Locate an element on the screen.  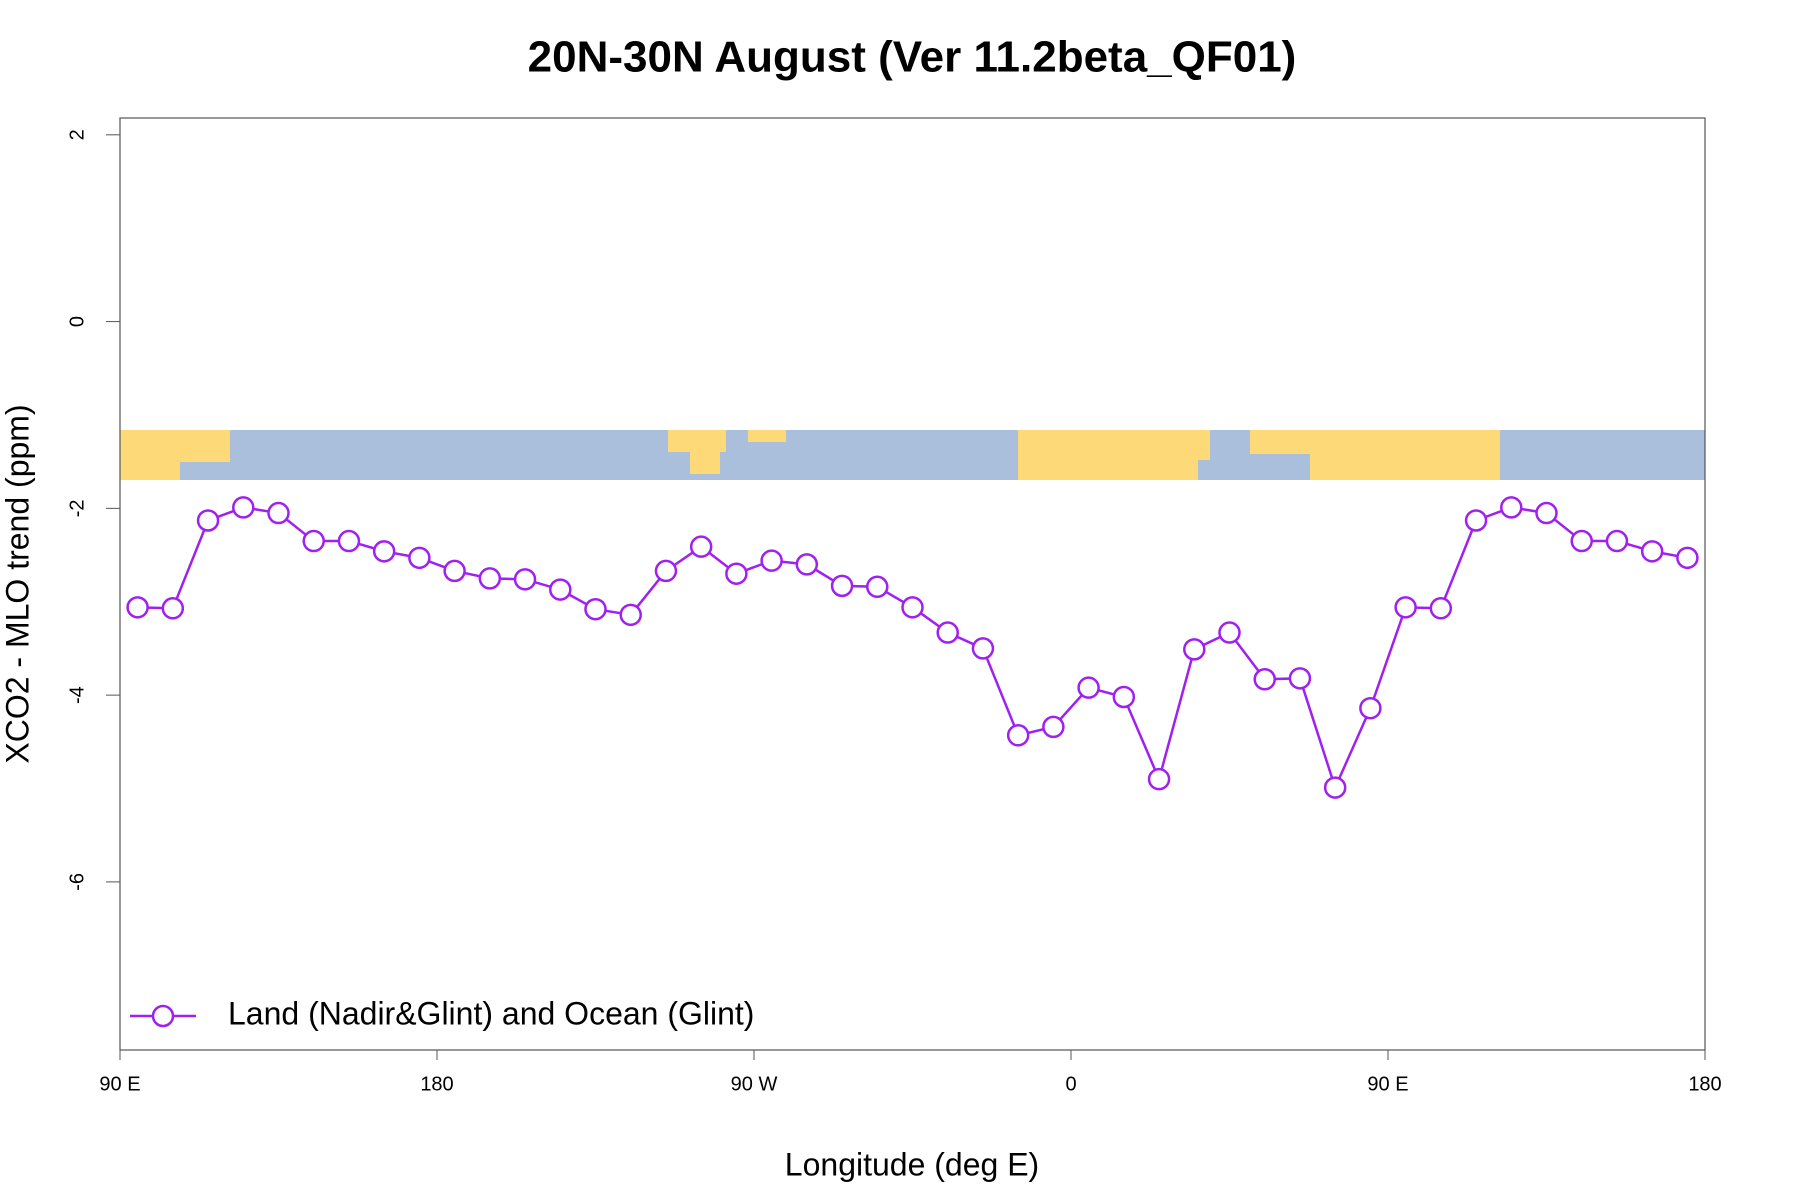
y-tick-label: -4 is located at coordinates (77, 695).